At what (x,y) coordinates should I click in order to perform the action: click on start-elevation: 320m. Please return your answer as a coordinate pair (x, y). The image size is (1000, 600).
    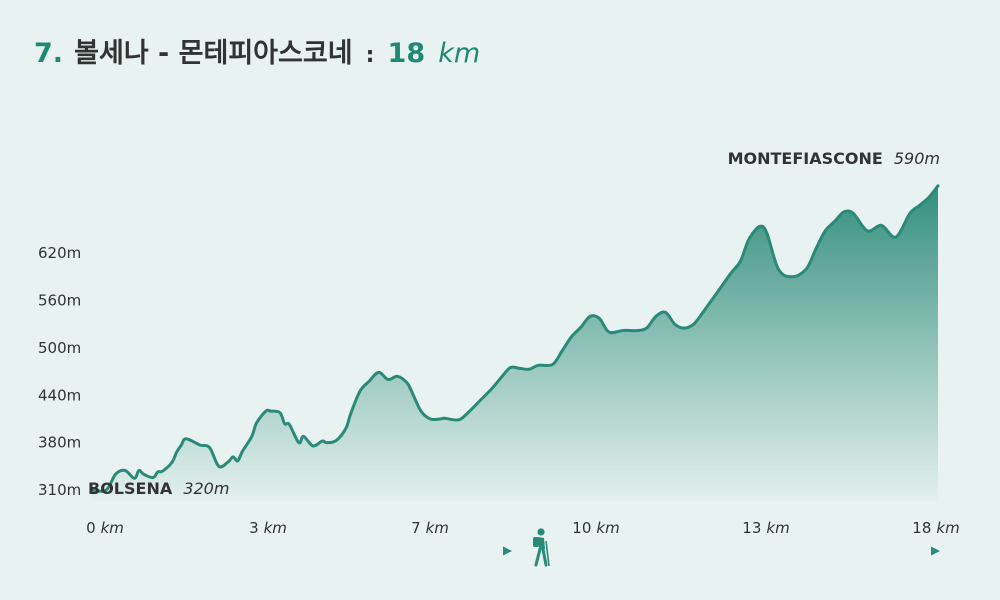
    Looking at the image, I should click on (206, 488).